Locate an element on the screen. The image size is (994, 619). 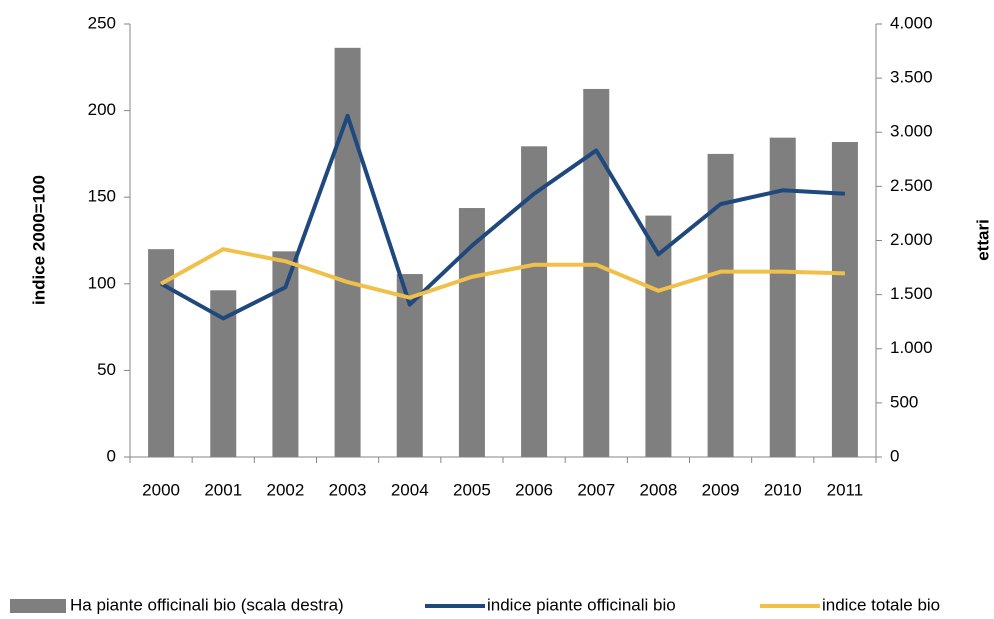
y2-axis-label: ettari is located at coordinates (982, 240).